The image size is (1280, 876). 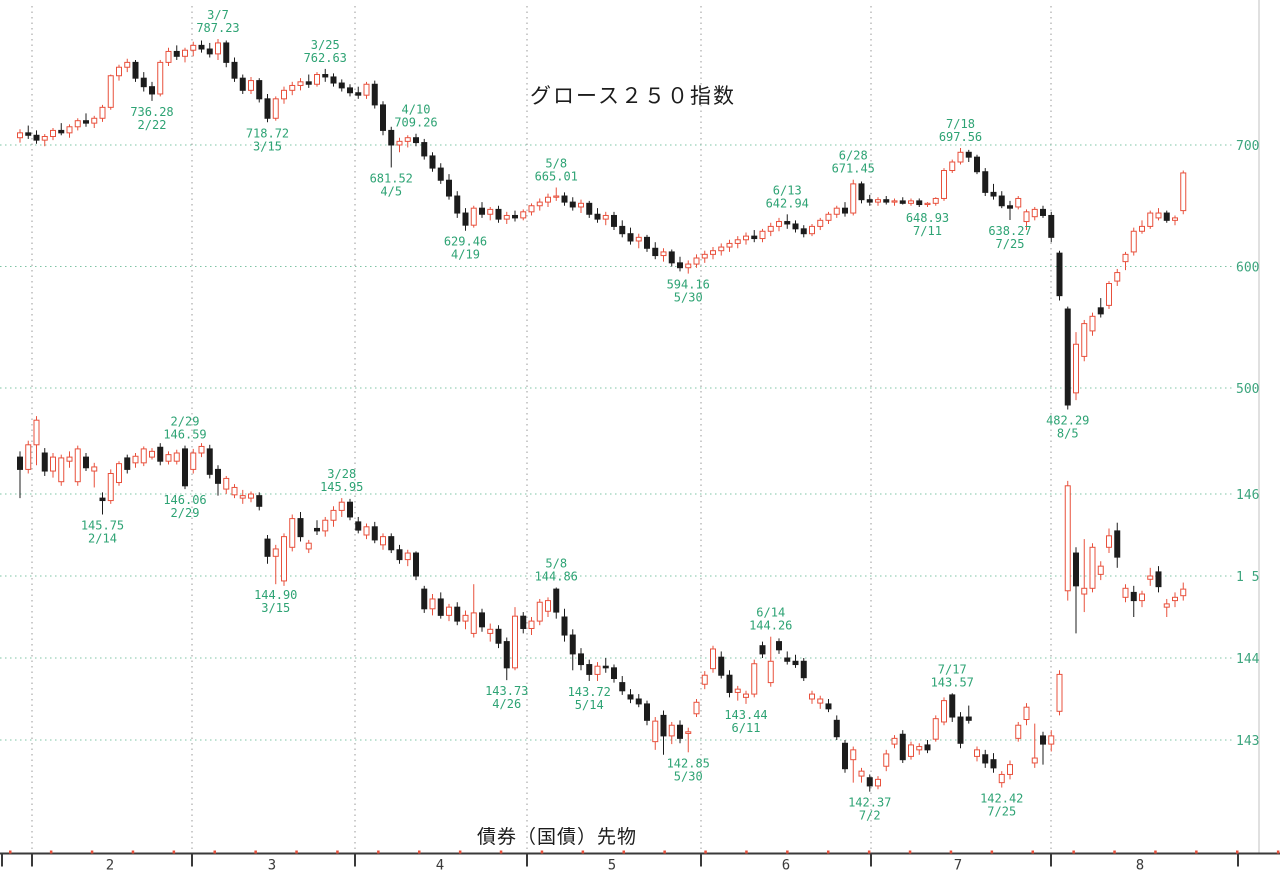 I want to click on y-axis-label: 500, so click(x=1247, y=389).